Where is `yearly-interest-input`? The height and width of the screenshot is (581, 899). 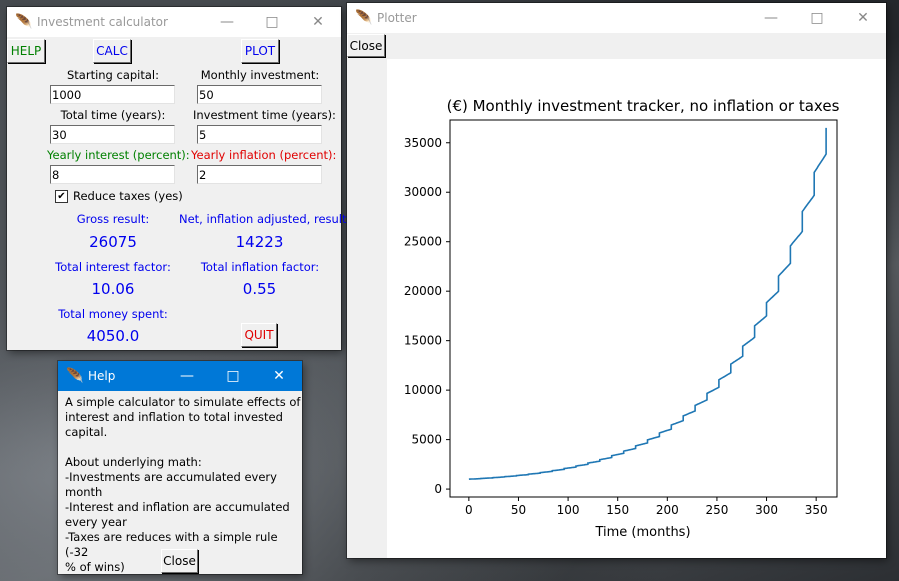
yearly-interest-input is located at coordinates (112, 174).